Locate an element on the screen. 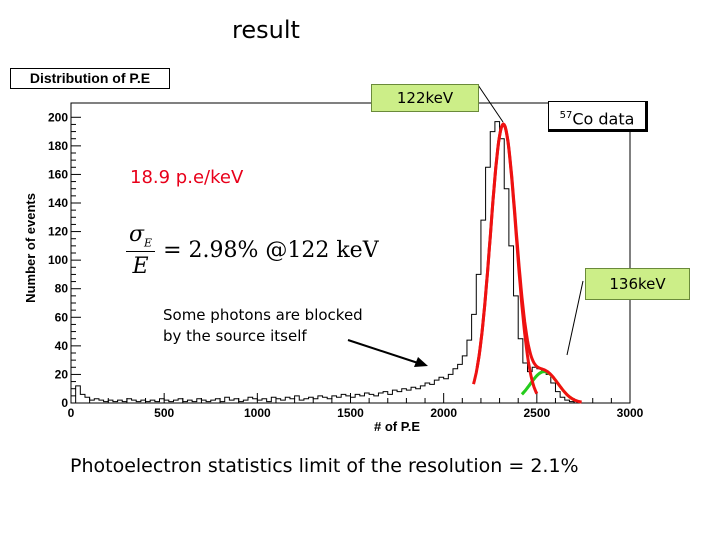 This screenshot has height=540, width=720. y-tick-label: 0 is located at coordinates (64, 403).